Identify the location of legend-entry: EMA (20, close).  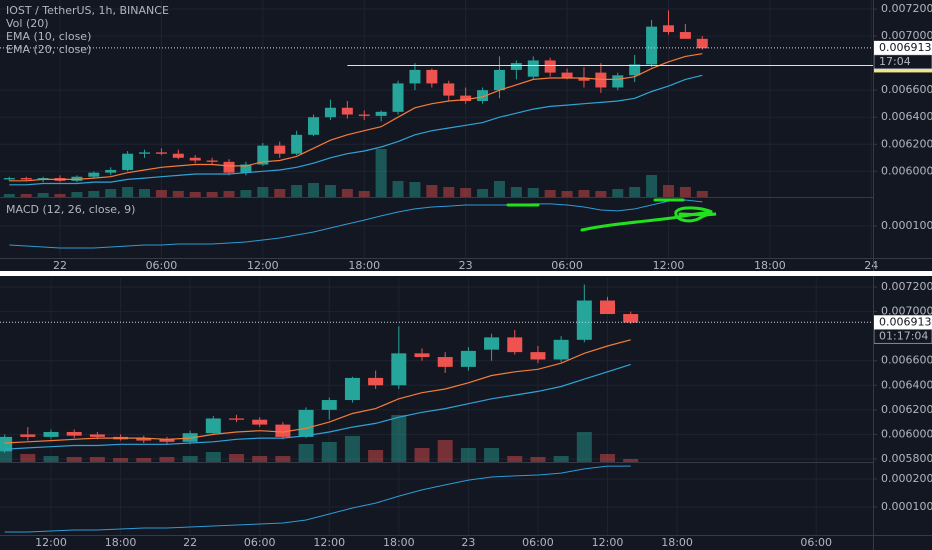
(48, 49).